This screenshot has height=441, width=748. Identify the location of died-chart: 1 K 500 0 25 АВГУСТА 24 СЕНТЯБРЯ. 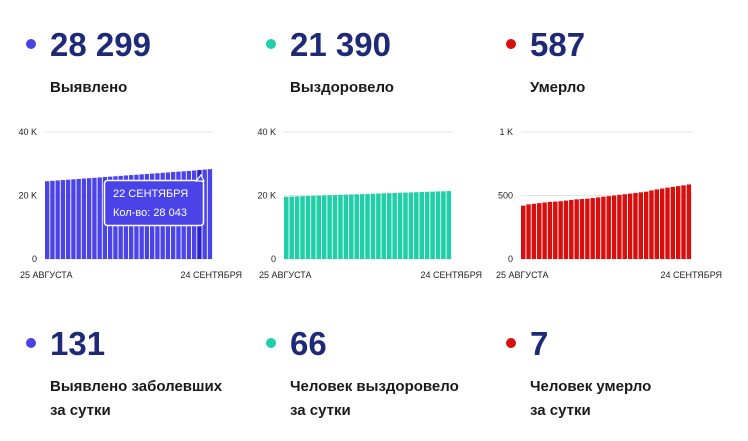
(609, 203).